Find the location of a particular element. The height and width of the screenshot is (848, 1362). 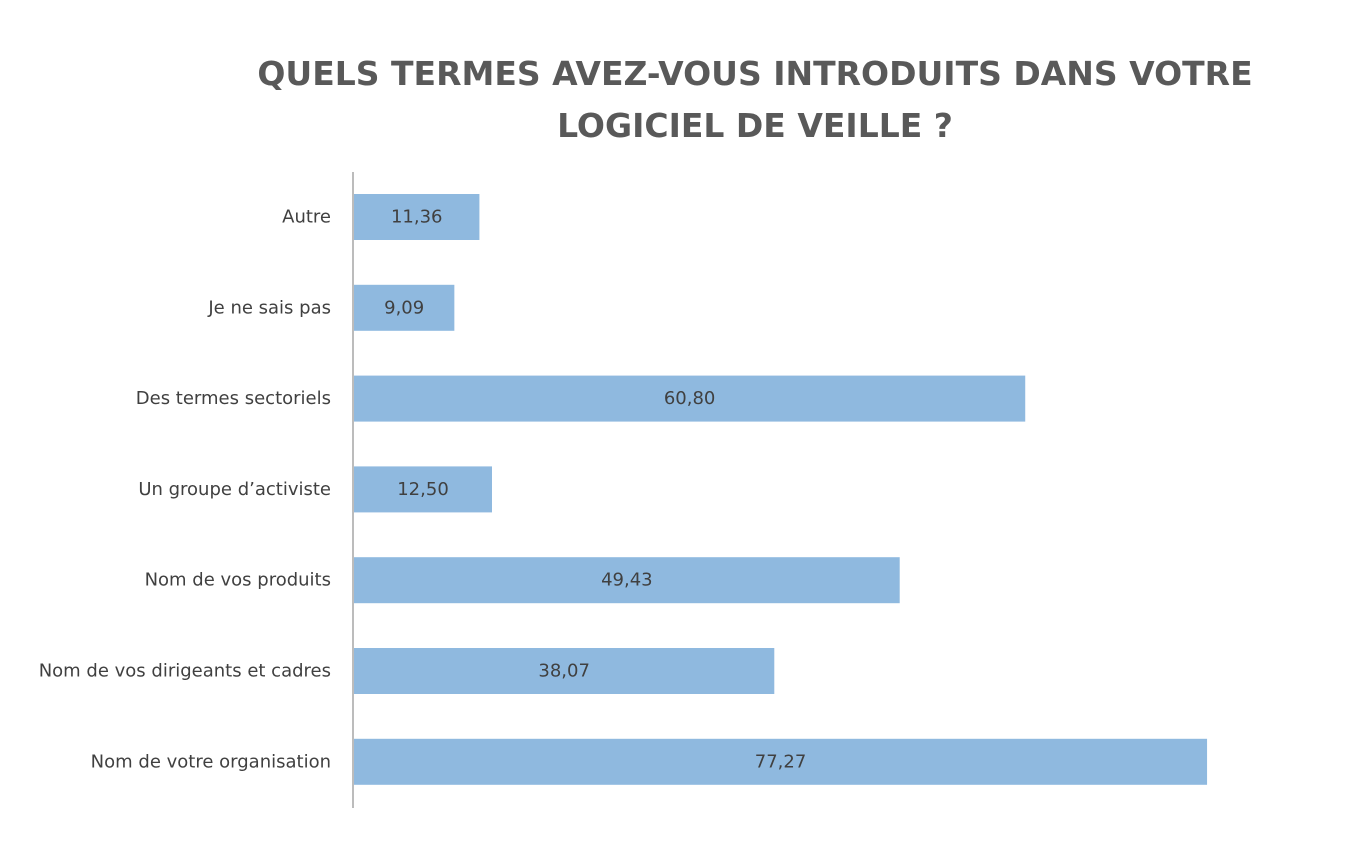

category-label: Nom de votre organisation is located at coordinates (211, 761).